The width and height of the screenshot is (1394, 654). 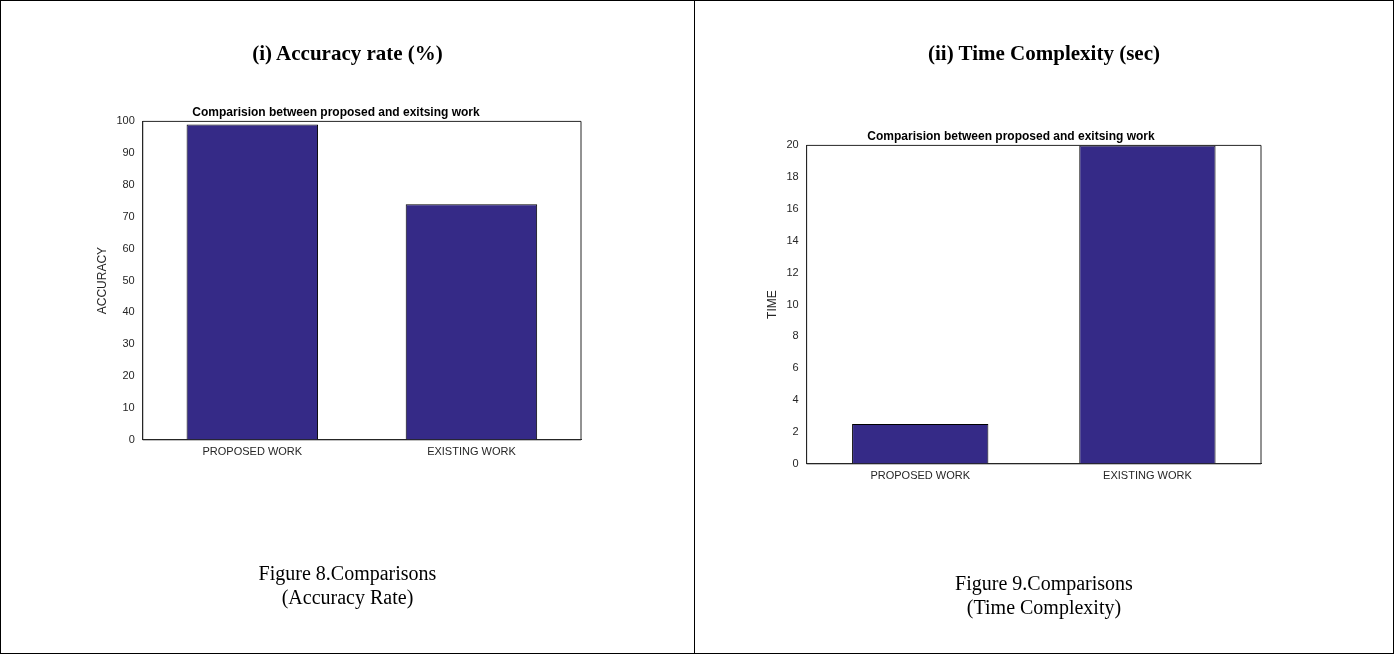 I want to click on y-tick-label: 100, so click(x=125, y=120).